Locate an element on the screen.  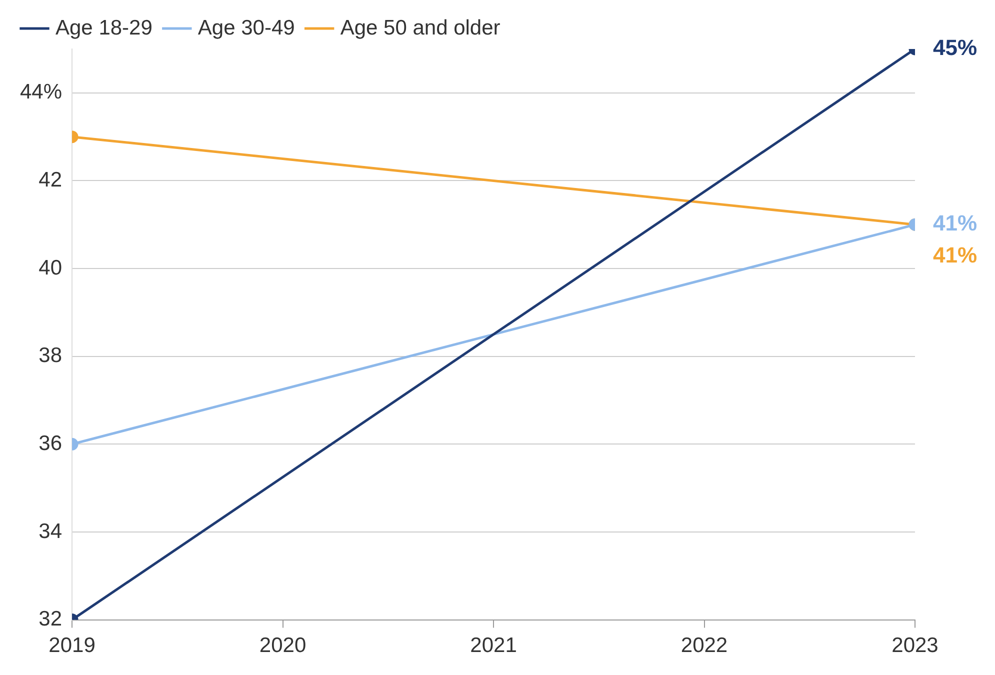
y-tick-label: 44% is located at coordinates (41, 92).